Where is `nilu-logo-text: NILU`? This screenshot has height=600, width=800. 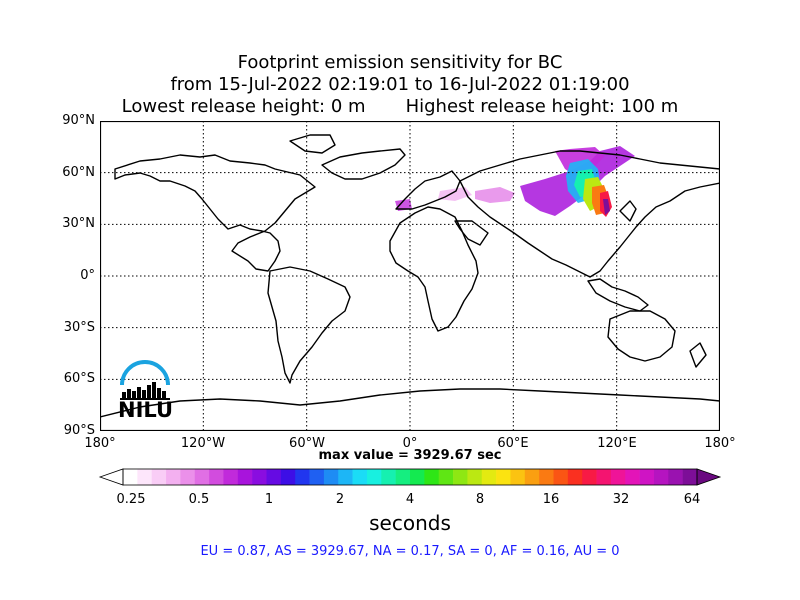
nilu-logo-text: NILU is located at coordinates (146, 410).